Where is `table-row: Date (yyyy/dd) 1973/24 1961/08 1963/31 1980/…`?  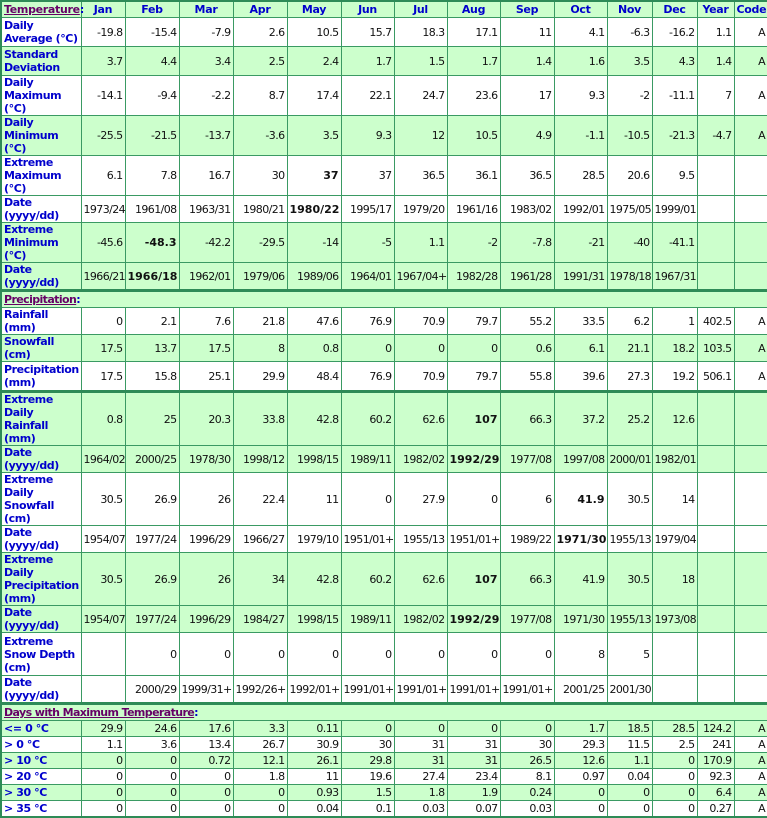 table-row: Date (yyyy/dd) 1973/24 1961/08 1963/31 1980/… is located at coordinates (383, 209).